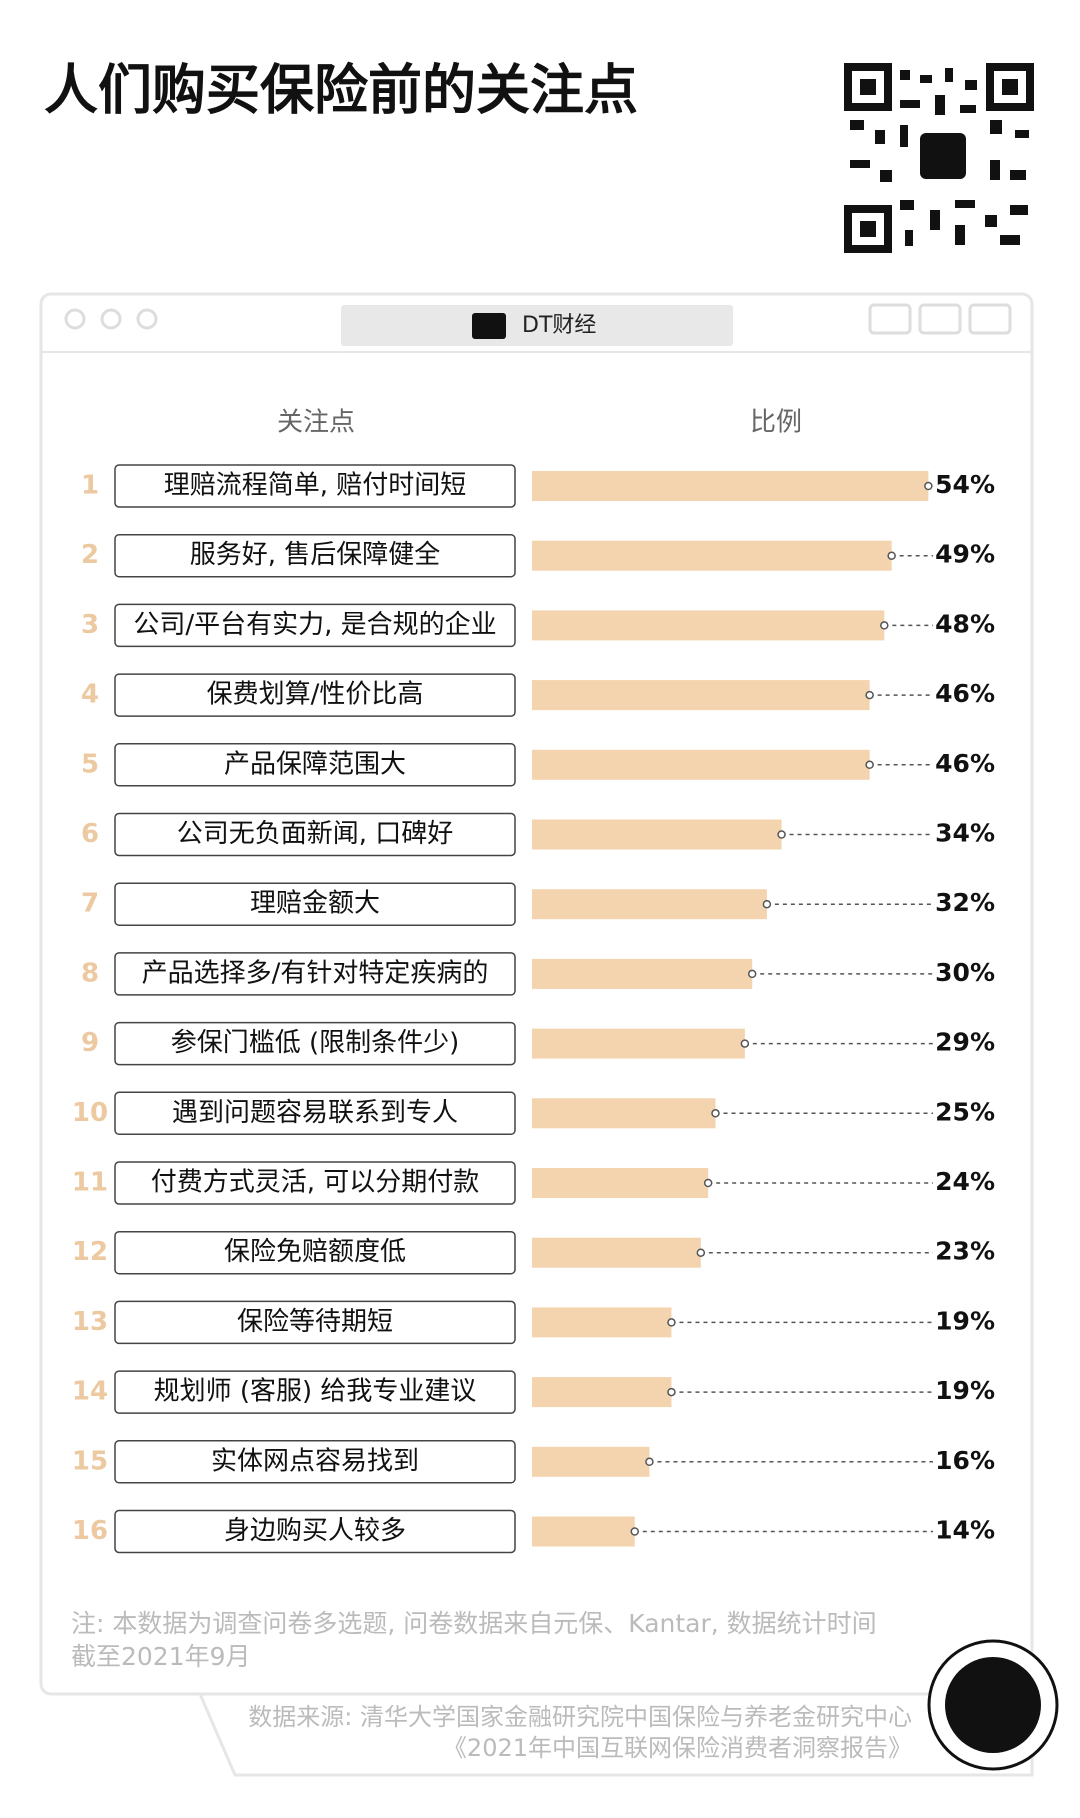  I want to click on category-label: 付费方式灵活, 可以分期付款, so click(315, 1183).